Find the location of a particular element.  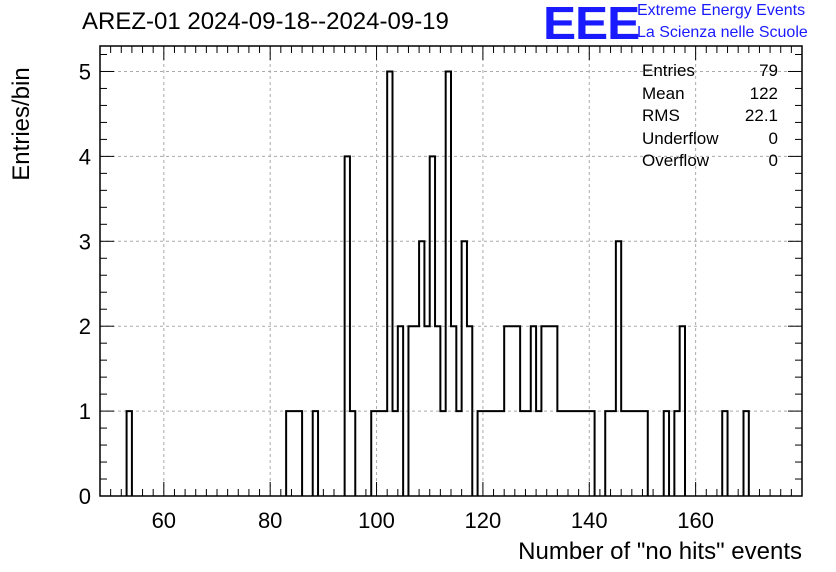

stat-row-underflow: Underflow 0 is located at coordinates (710, 139).